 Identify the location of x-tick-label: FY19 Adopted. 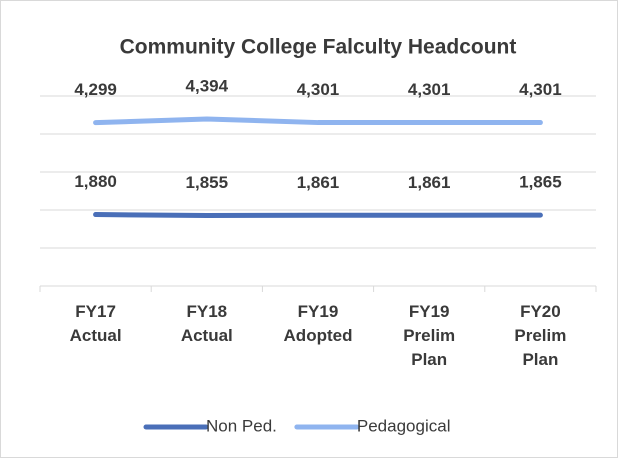
(318, 323).